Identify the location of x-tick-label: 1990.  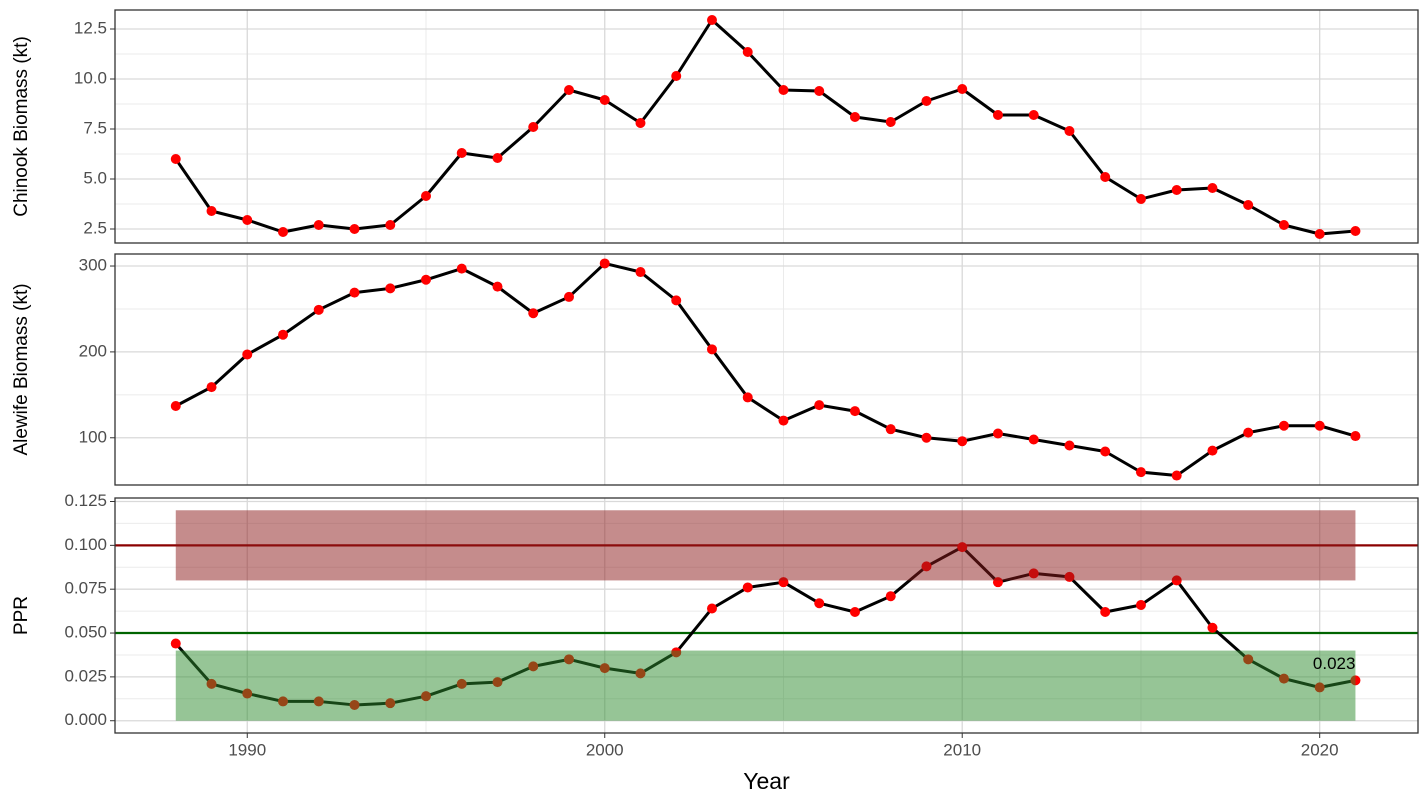
(247, 749).